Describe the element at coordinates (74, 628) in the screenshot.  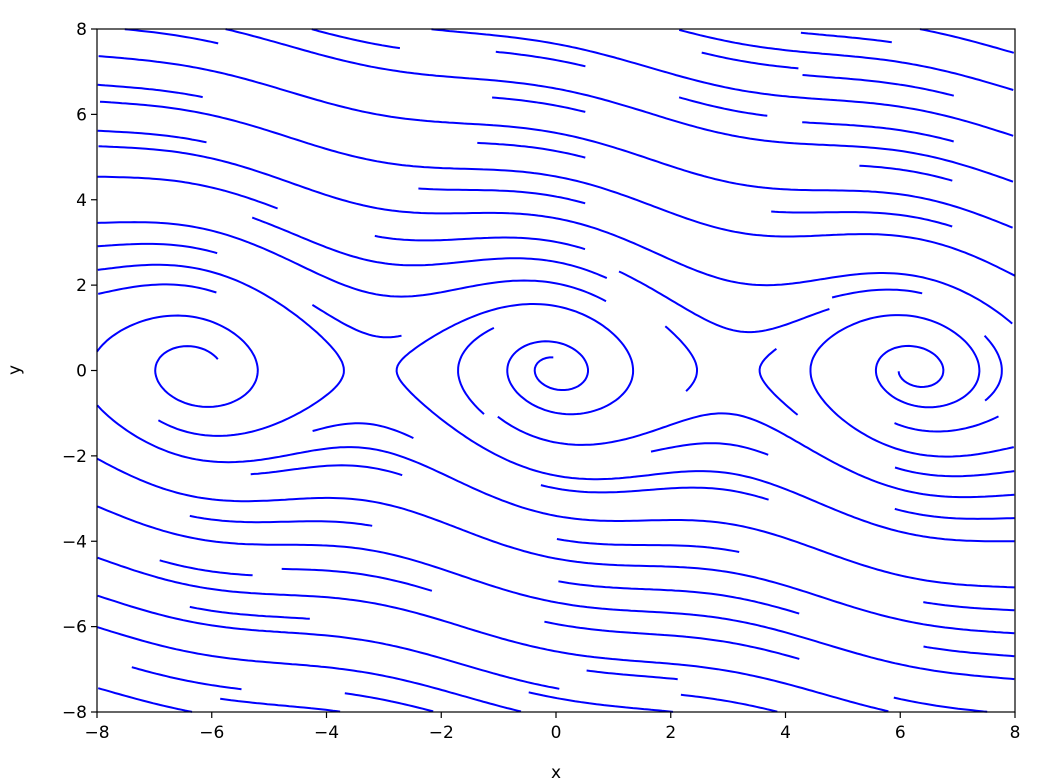
I see `y-tick-label: −6` at that location.